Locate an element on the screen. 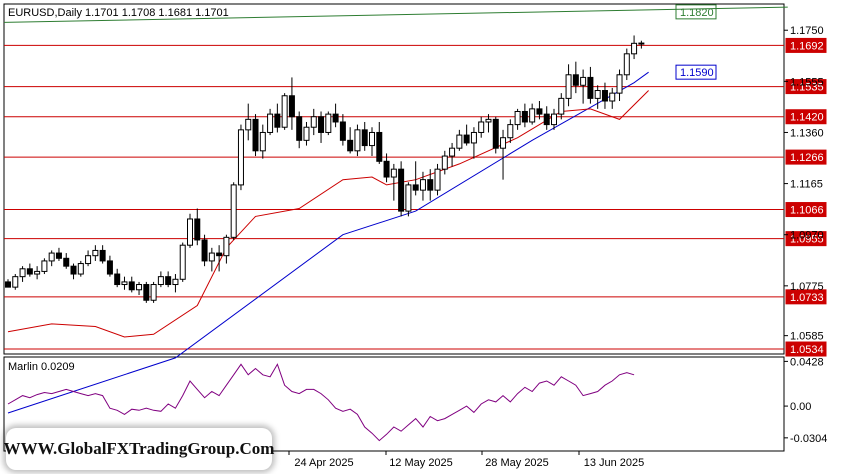 This screenshot has width=841, height=474. time-tick-label: 13 Jun 2025 is located at coordinates (614, 463).